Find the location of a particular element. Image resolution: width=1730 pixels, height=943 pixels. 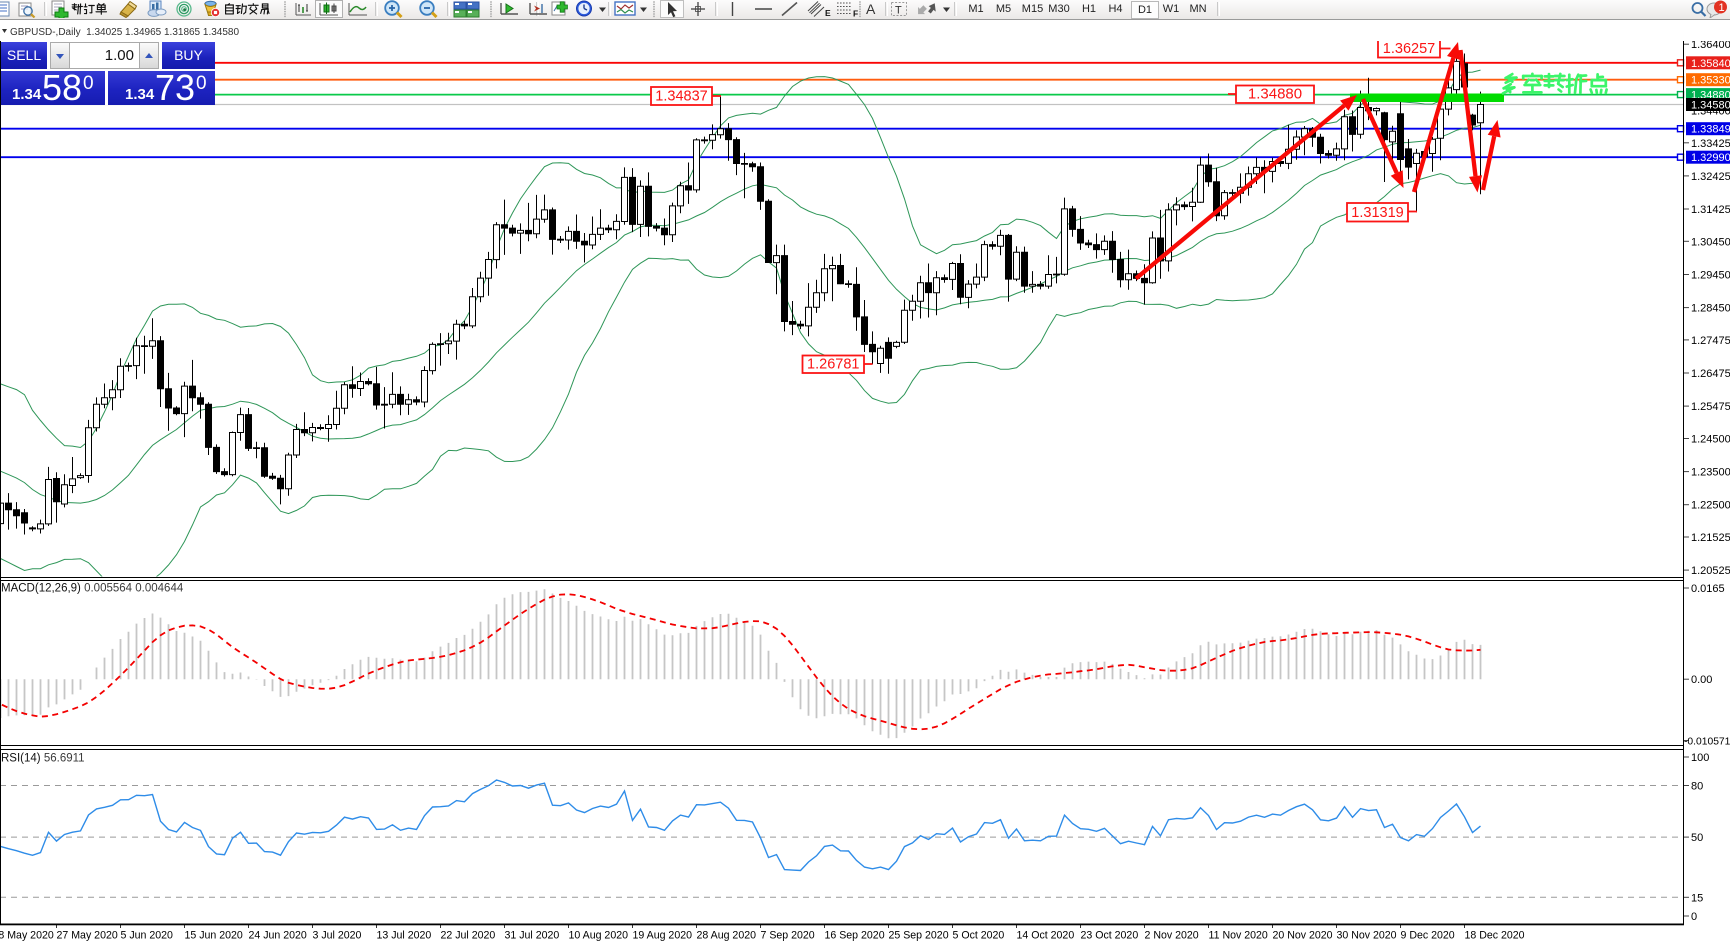

svg-text: 18 May 2020 is located at coordinates (27, 936).